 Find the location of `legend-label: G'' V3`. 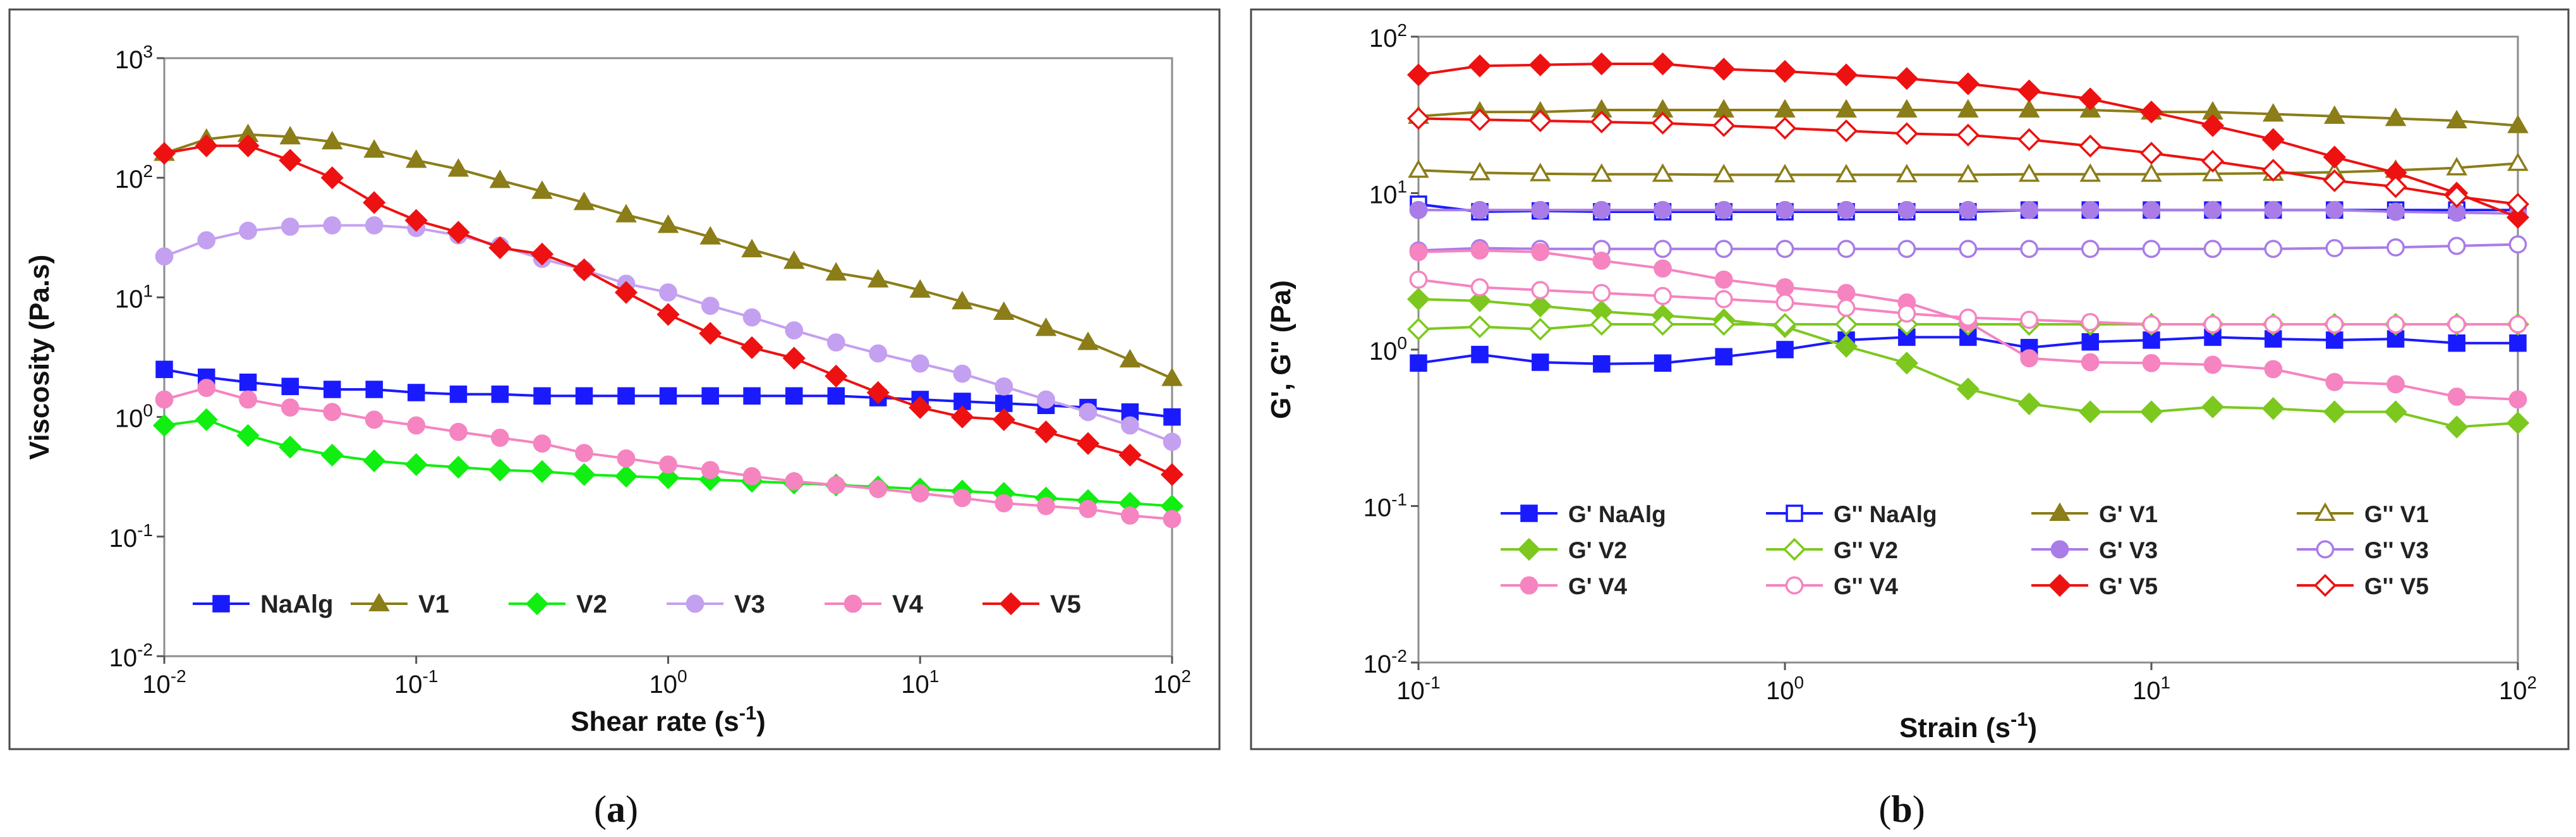

legend-label: G'' V3 is located at coordinates (2396, 550).